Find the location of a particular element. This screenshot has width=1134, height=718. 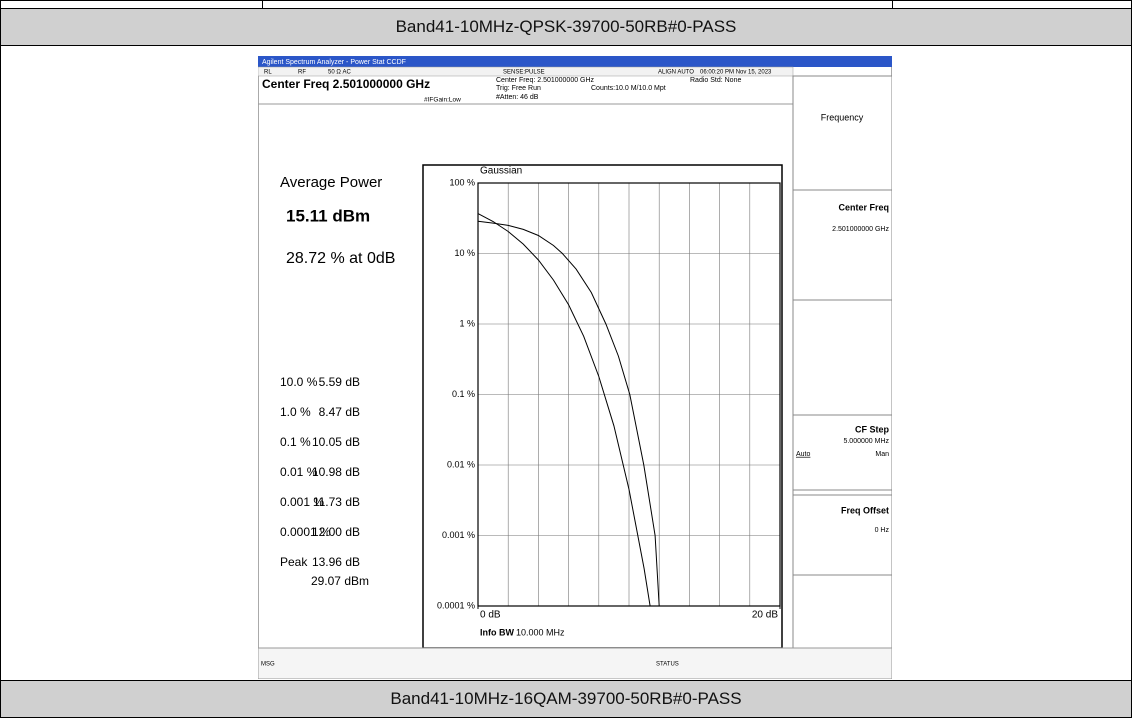

peak-db: 13.96 dB is located at coordinates (336, 562).